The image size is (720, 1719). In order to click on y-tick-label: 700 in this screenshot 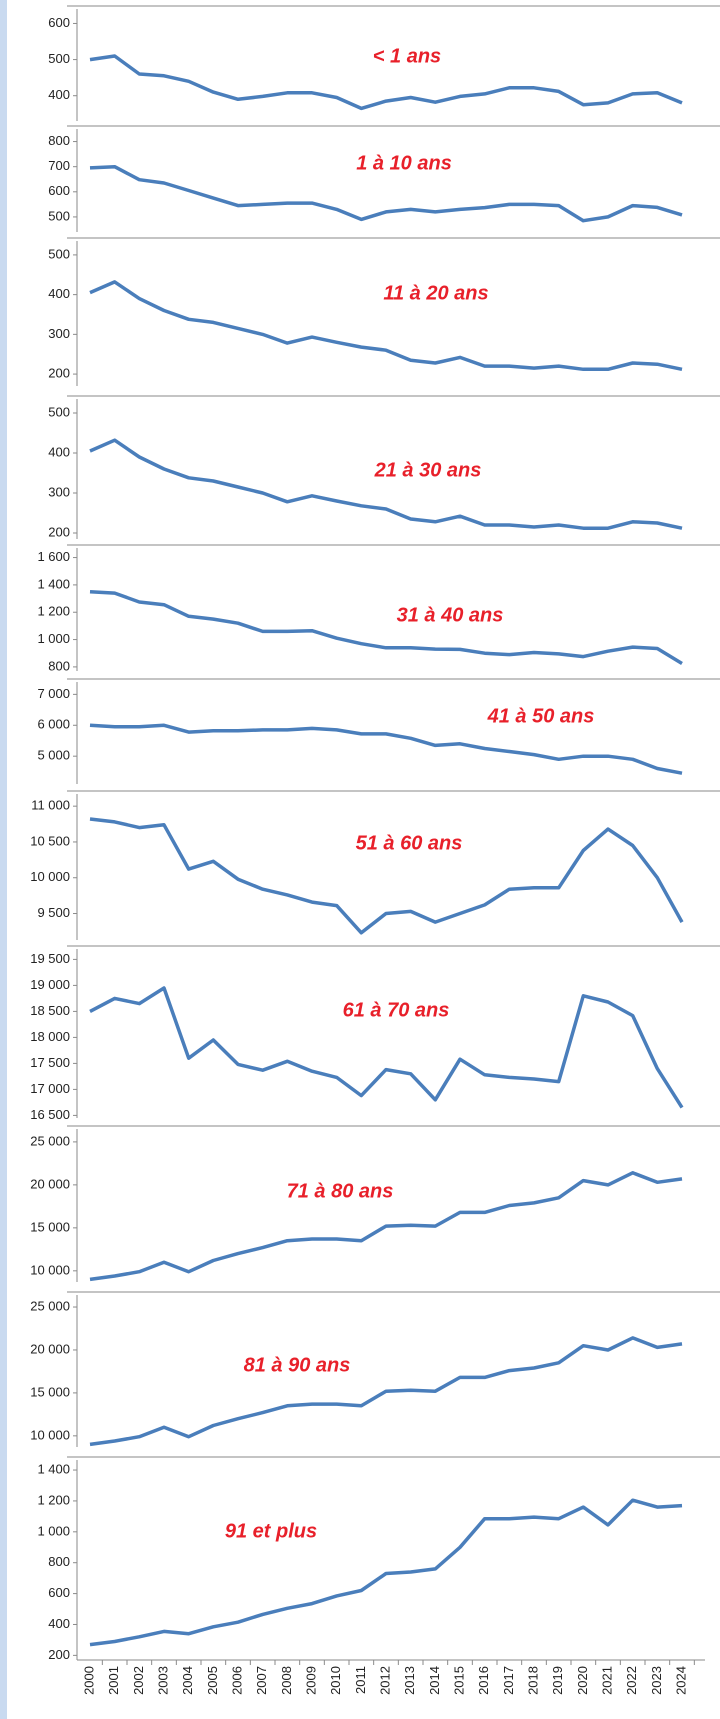, I will do `click(59, 165)`.